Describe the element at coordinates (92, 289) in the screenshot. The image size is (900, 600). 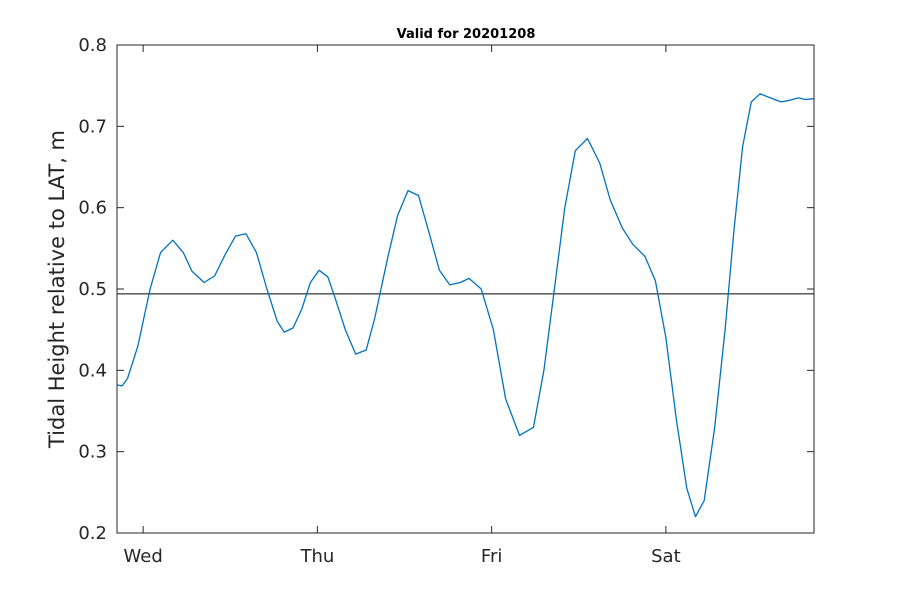
I see `y-tick-label: 0.5` at that location.